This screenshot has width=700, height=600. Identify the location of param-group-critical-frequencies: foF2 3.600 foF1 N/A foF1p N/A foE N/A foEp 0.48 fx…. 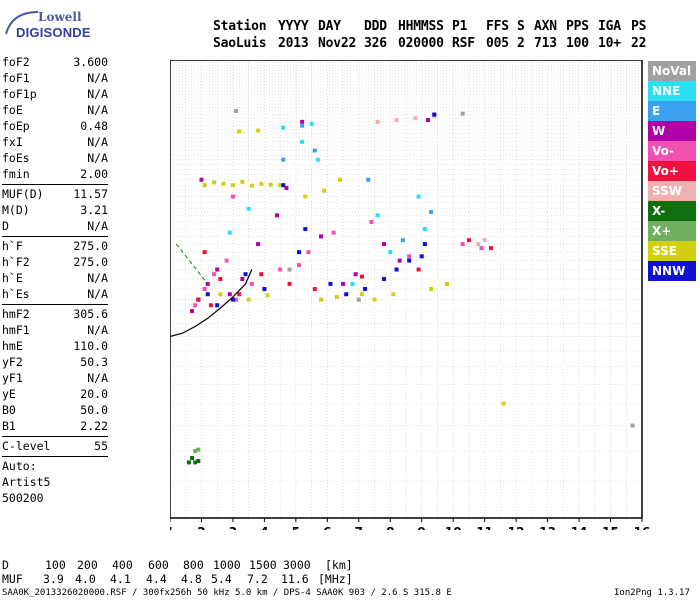
(55, 119).